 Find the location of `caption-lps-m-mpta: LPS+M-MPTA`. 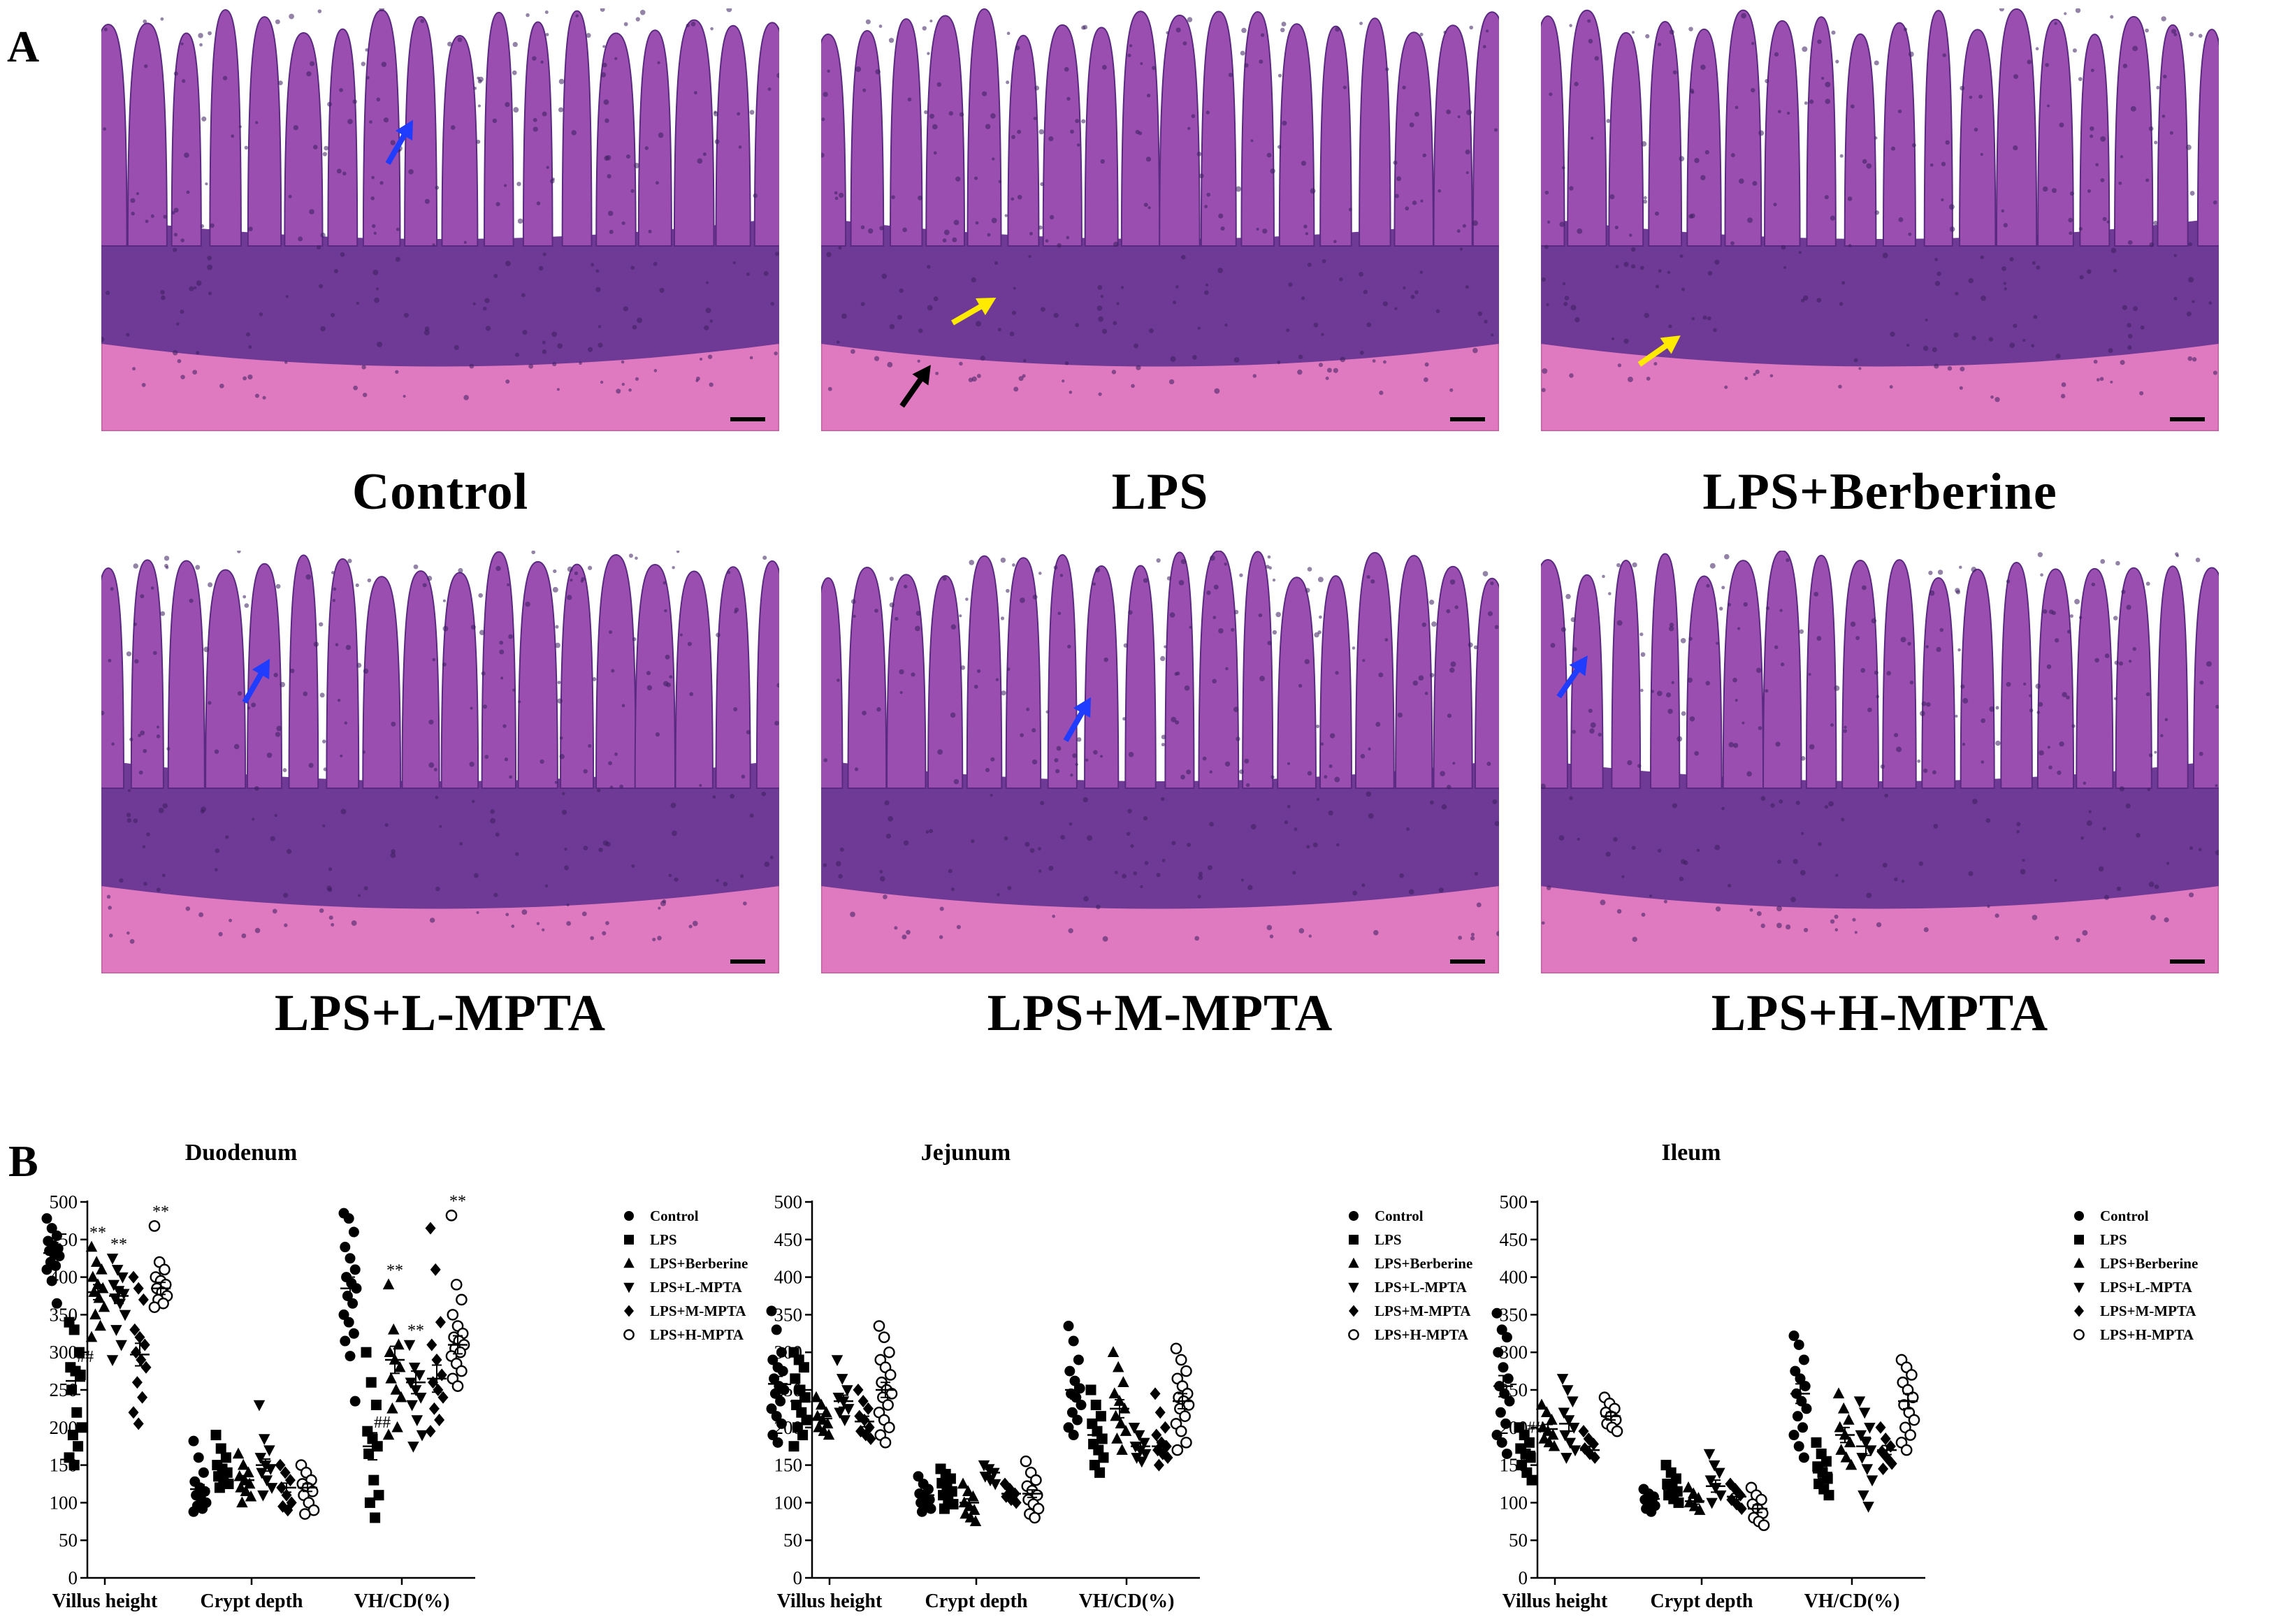

caption-lps-m-mpta: LPS+M-MPTA is located at coordinates (1160, 1014).